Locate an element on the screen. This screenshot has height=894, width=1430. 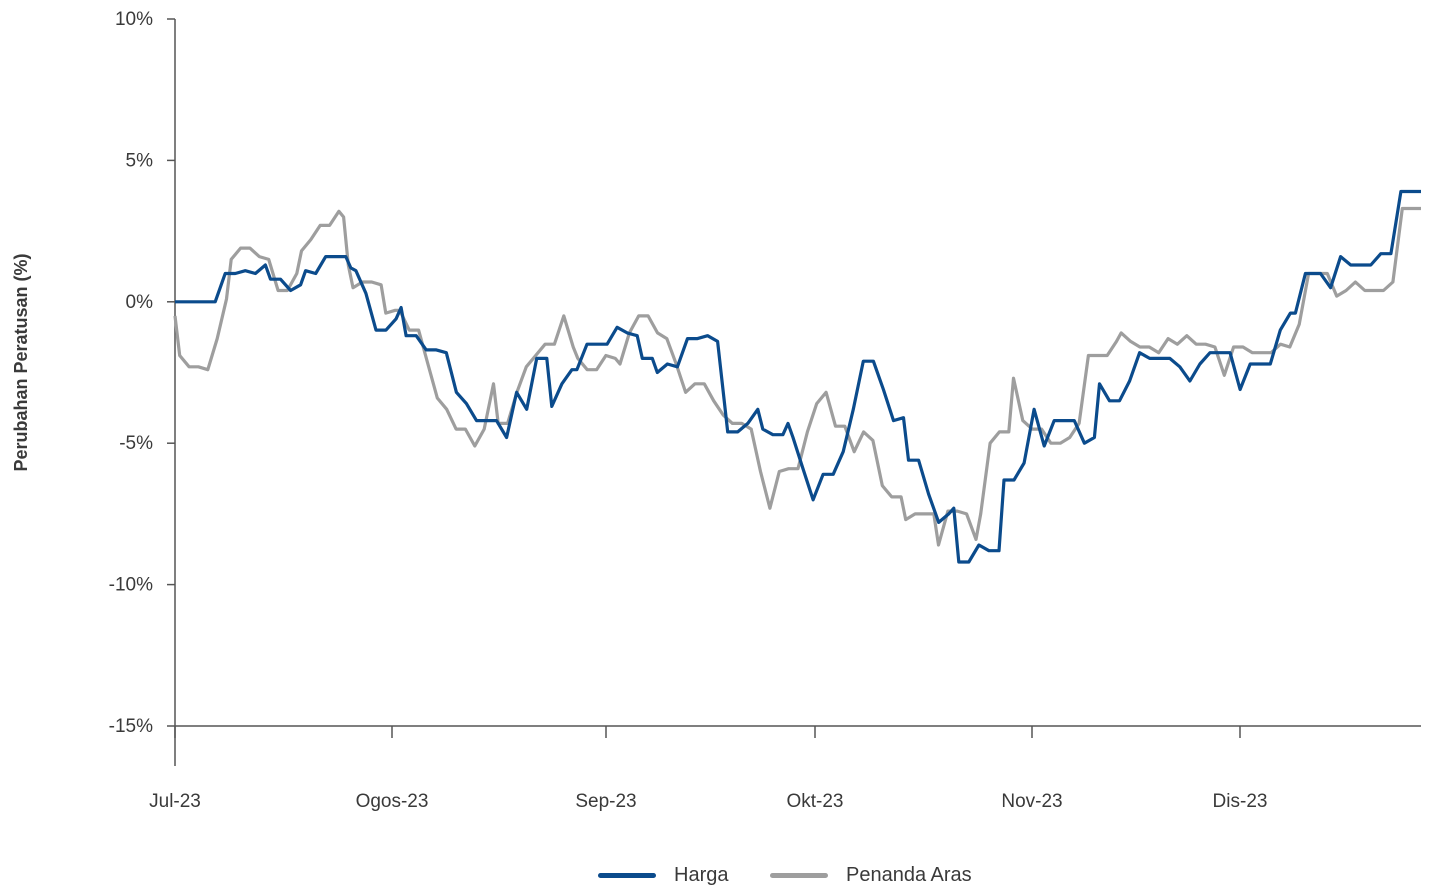
legend-item-harga: Harga is located at coordinates (663, 875).